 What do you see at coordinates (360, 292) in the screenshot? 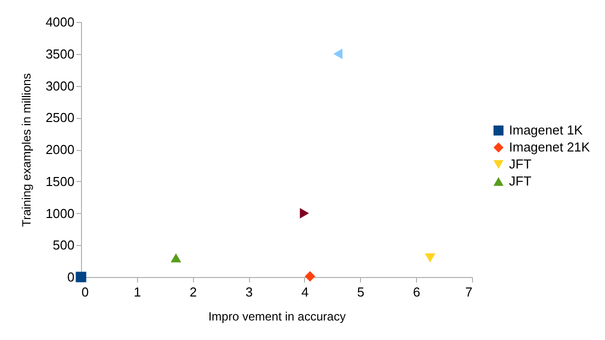
I see `x-tick-label: 5` at bounding box center [360, 292].